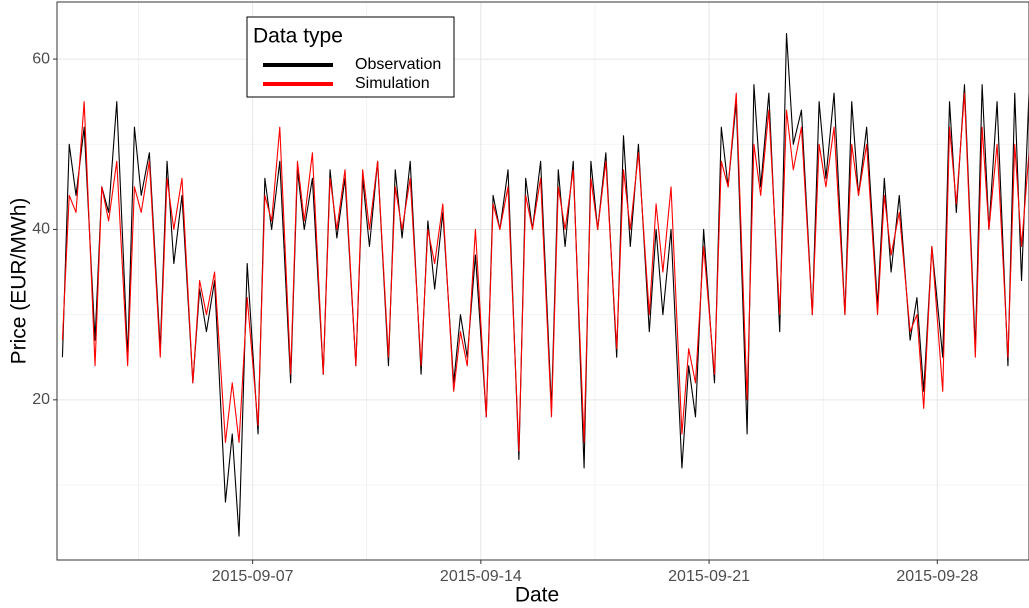 This screenshot has height=608, width=1029. I want to click on x-tick-label: 2015-09-07, so click(253, 576).